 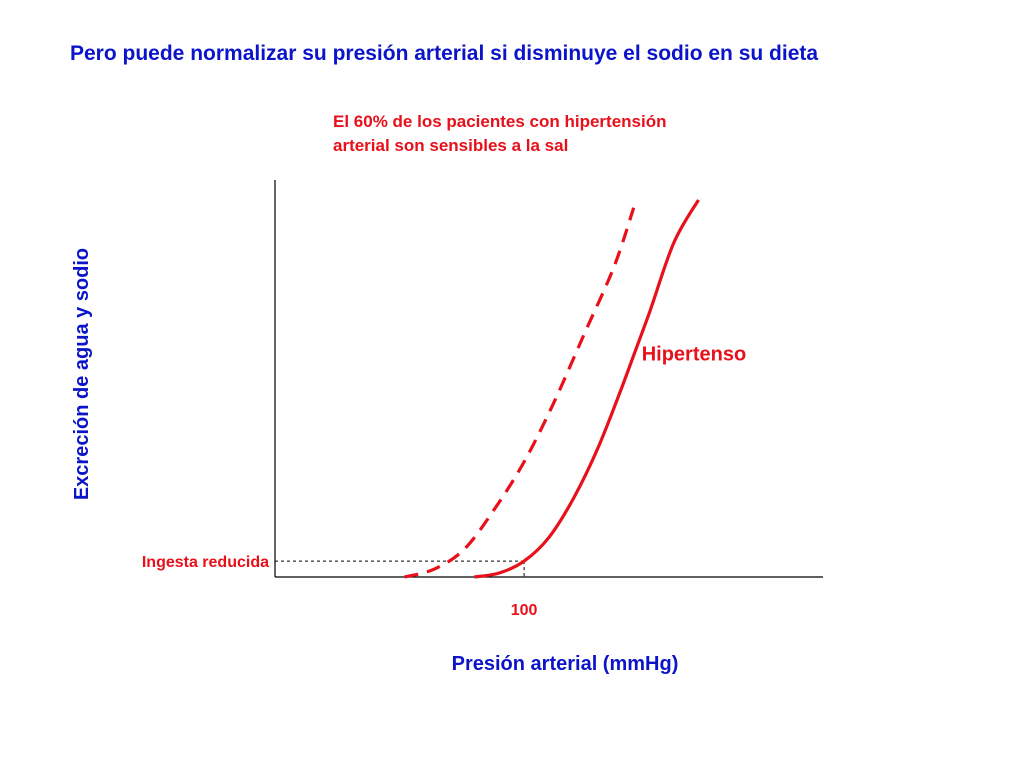 What do you see at coordinates (500, 121) in the screenshot?
I see `note-line-1: El 60% de los pacientes con hipertensión` at bounding box center [500, 121].